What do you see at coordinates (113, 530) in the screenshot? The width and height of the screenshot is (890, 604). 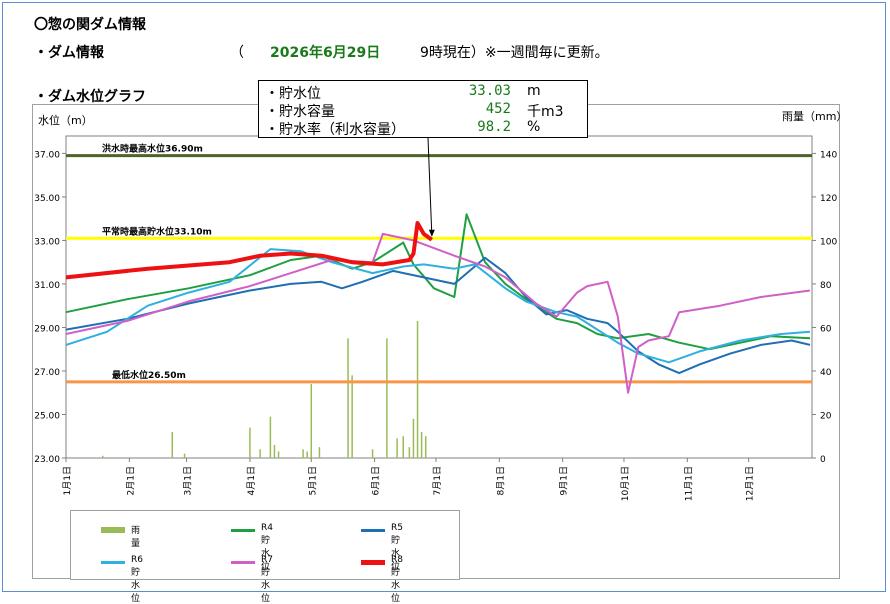 I see `legend-swatch-rainfall` at bounding box center [113, 530].